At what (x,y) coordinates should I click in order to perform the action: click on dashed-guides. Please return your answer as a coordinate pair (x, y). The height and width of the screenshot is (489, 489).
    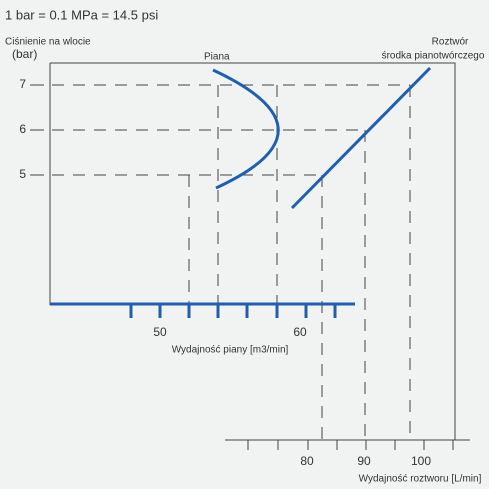
    Looking at the image, I should click on (231, 130).